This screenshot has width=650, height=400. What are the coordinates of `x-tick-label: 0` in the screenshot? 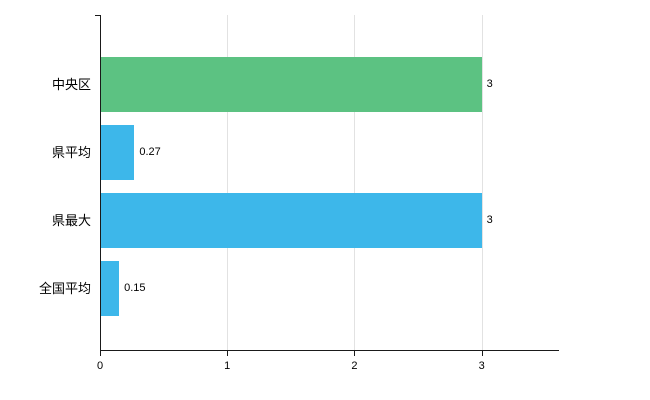 It's located at (100, 366).